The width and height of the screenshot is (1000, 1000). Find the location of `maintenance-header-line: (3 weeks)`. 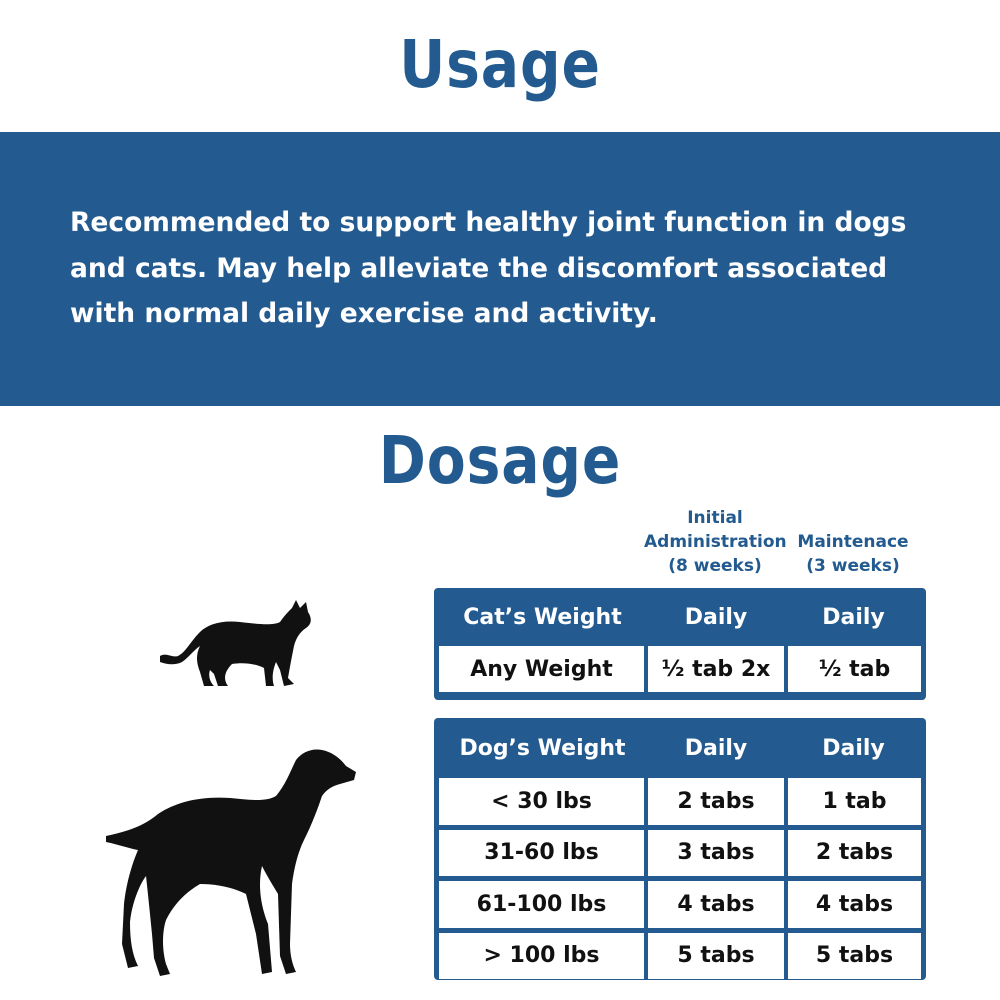

maintenance-header-line: (3 weeks) is located at coordinates (853, 566).